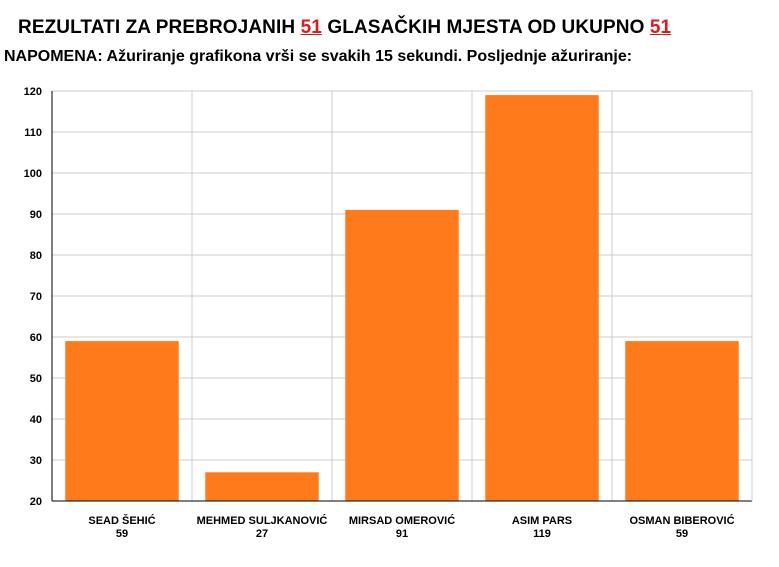 Image resolution: width=779 pixels, height=567 pixels. Describe the element at coordinates (33, 133) in the screenshot. I see `y-tick-label: 110` at that location.